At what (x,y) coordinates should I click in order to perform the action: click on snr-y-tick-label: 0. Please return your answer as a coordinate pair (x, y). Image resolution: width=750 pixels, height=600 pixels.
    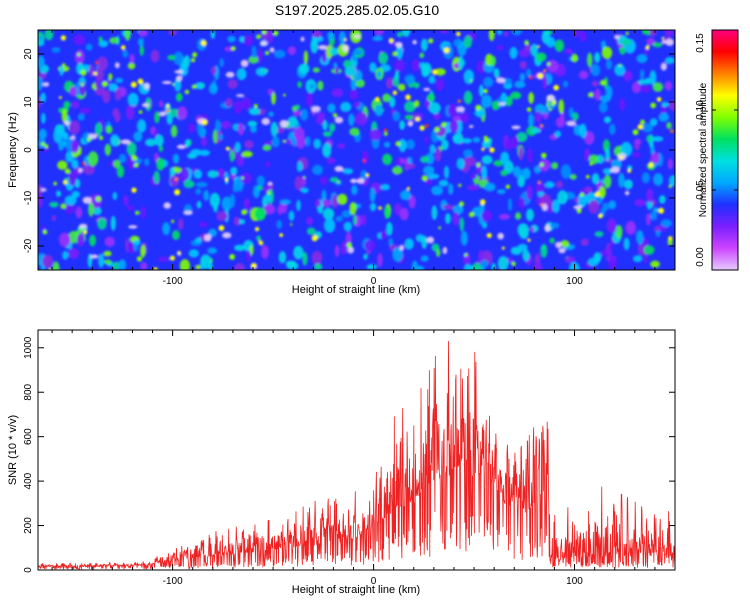
    Looking at the image, I should click on (28, 570).